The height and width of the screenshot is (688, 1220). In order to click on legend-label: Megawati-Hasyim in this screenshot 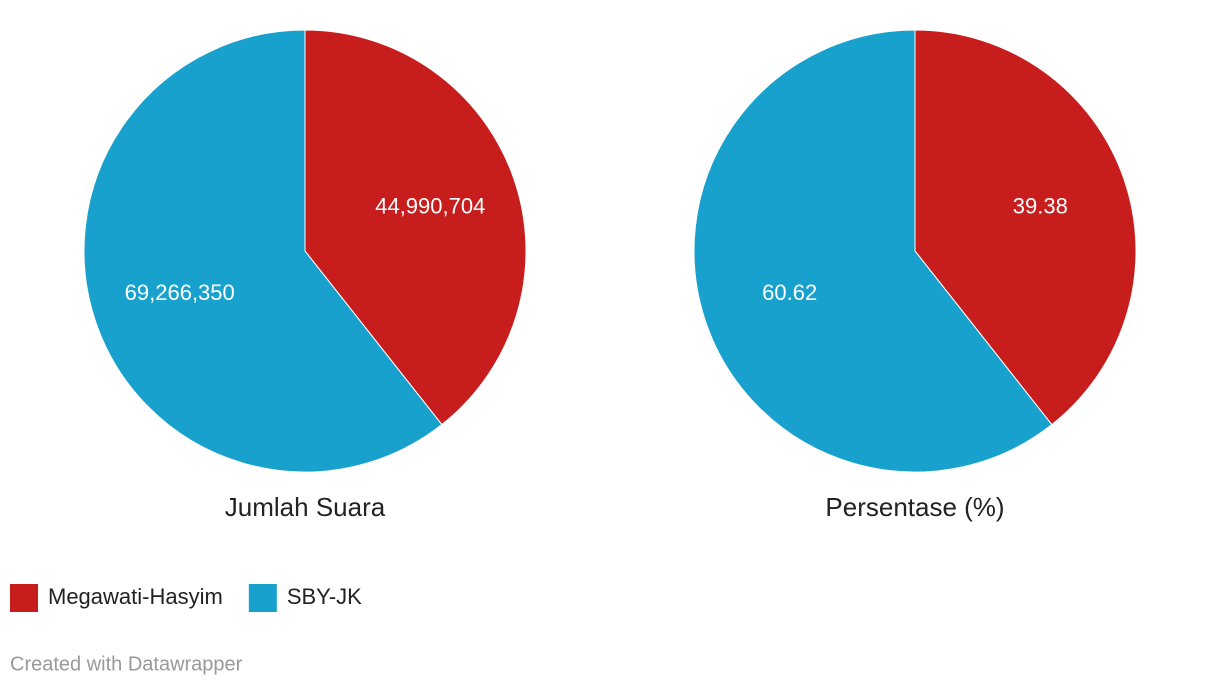, I will do `click(135, 596)`.